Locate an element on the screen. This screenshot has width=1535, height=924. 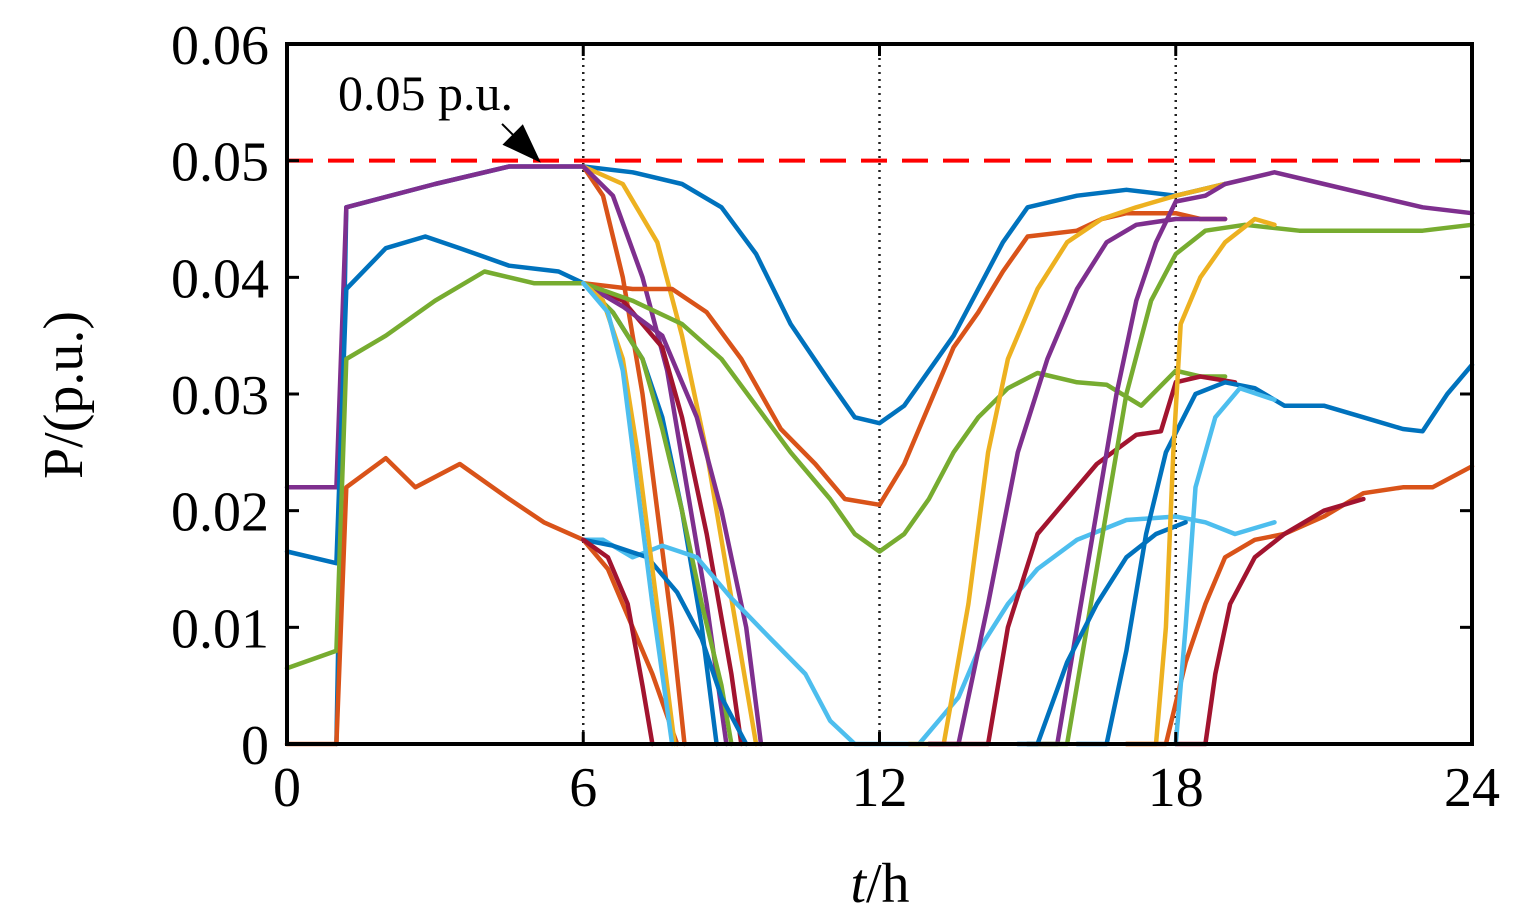
series-s28 is located at coordinates (1225, 566).